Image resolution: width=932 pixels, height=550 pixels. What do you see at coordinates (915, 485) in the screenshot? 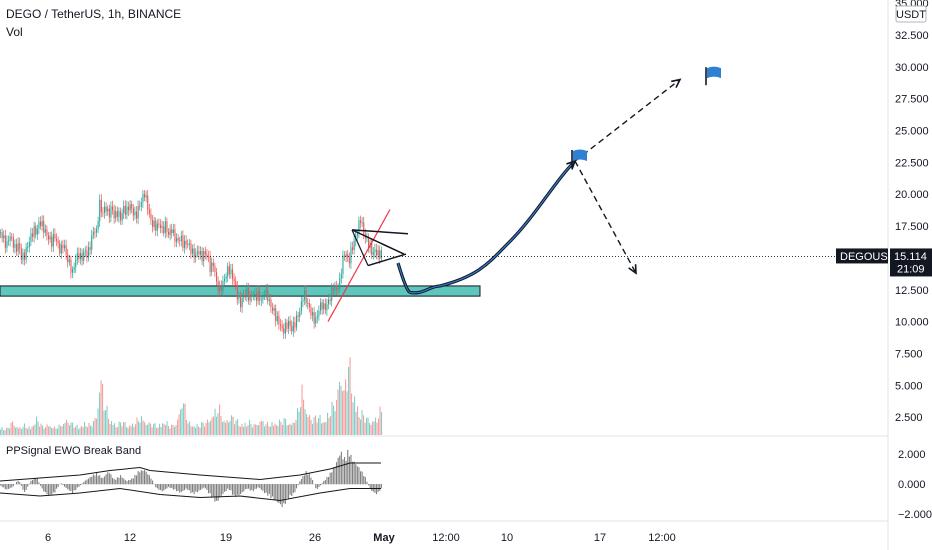
I see `indicator-axis: 2.000 0.000 −2.000` at bounding box center [915, 485].